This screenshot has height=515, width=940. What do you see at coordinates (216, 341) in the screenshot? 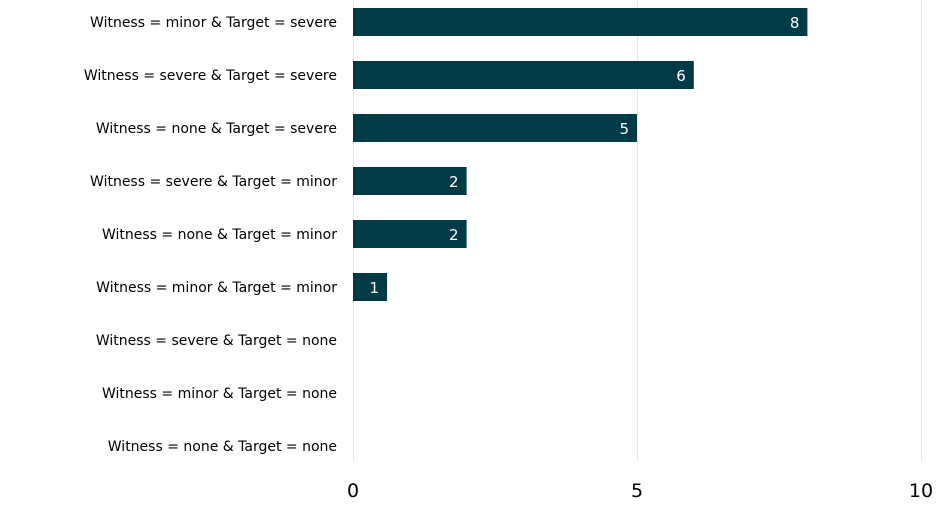
I see `category-label: Witness = severe & Target = none` at bounding box center [216, 341].